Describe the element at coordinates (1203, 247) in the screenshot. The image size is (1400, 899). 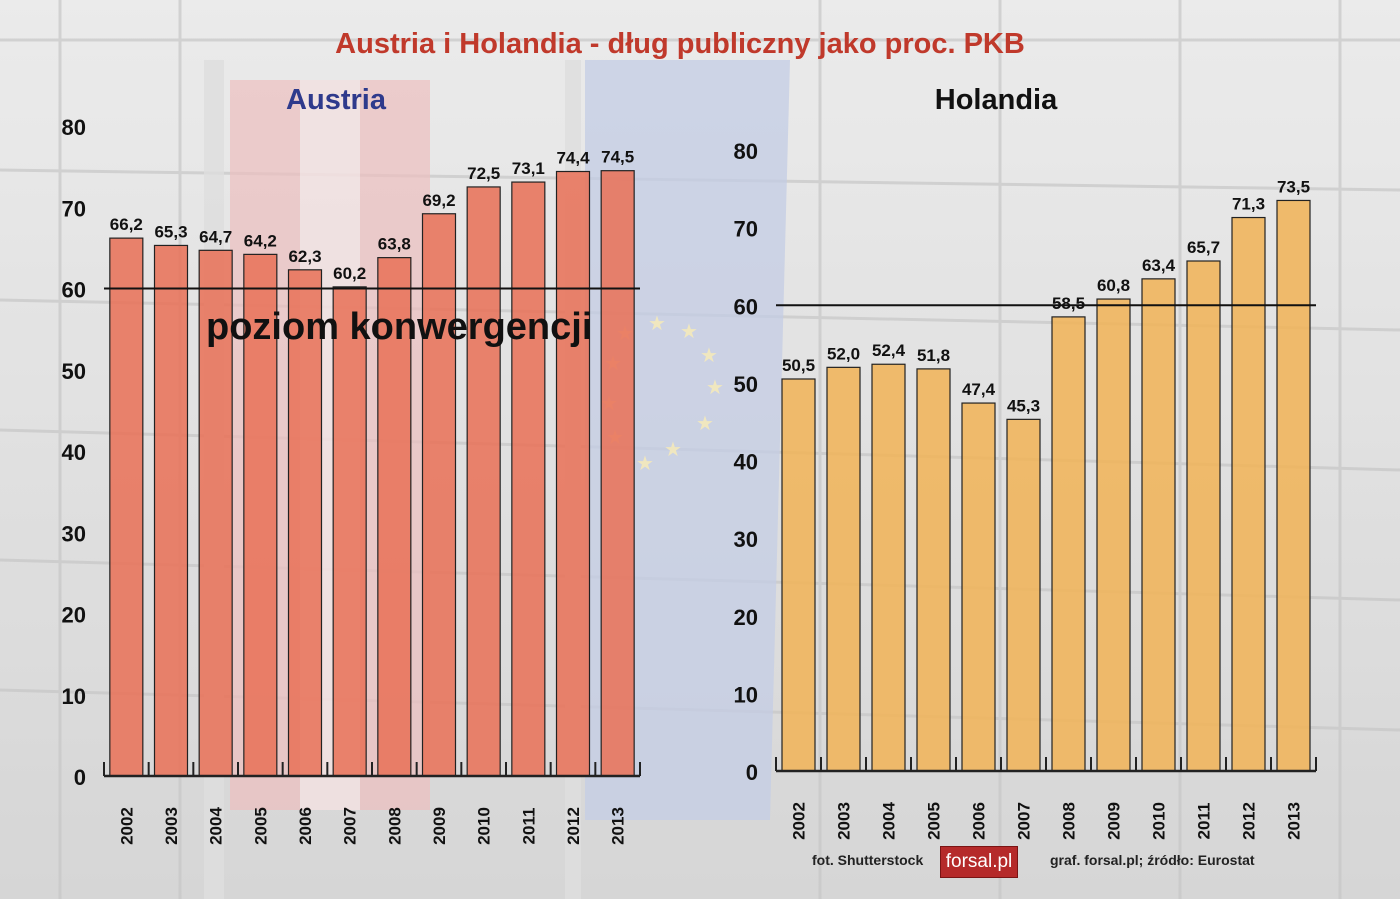
I see `holandia-value-label: 65,7` at that location.